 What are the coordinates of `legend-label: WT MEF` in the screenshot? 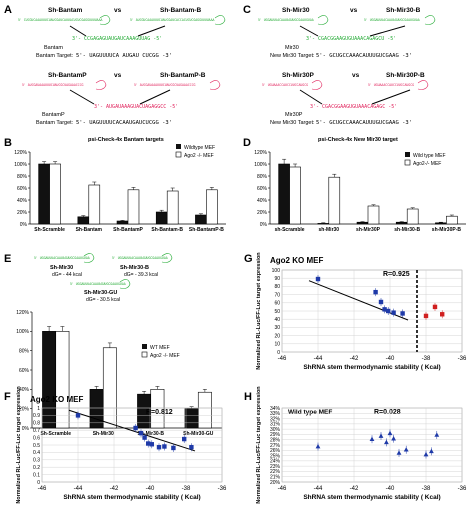 It's located at (160, 348).